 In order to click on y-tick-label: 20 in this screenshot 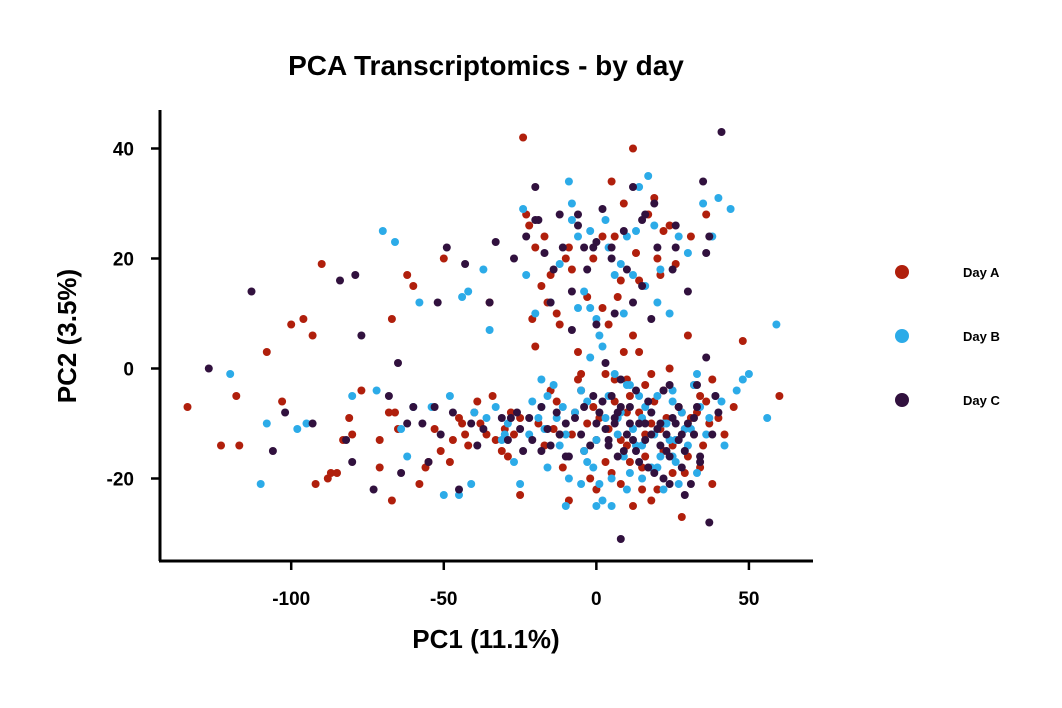, I will do `click(123, 260)`.